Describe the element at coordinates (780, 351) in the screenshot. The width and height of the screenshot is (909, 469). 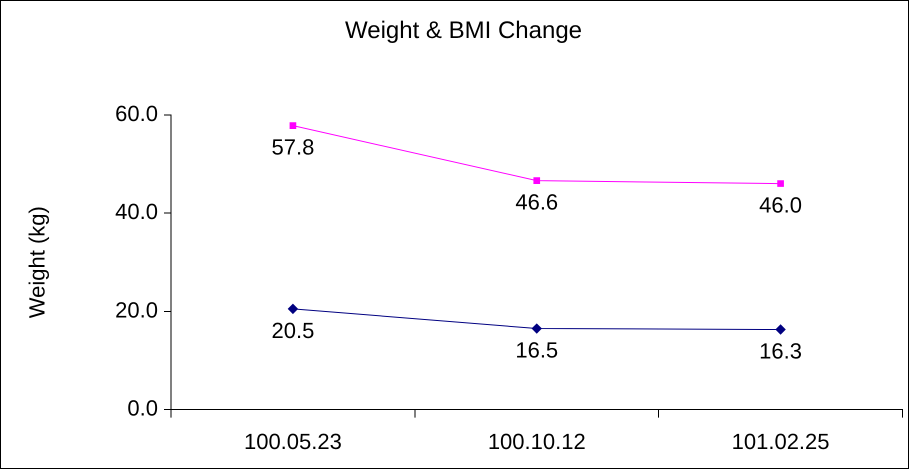
I see `data-label: 16.3` at that location.